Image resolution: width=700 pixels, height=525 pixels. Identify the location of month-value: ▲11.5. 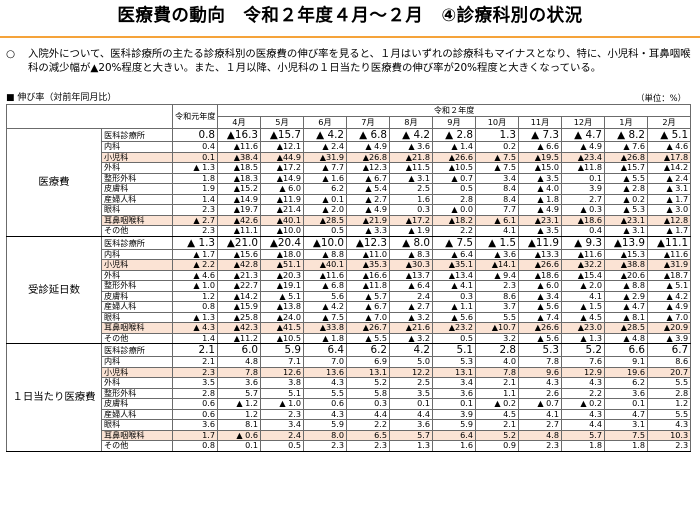
(411, 168).